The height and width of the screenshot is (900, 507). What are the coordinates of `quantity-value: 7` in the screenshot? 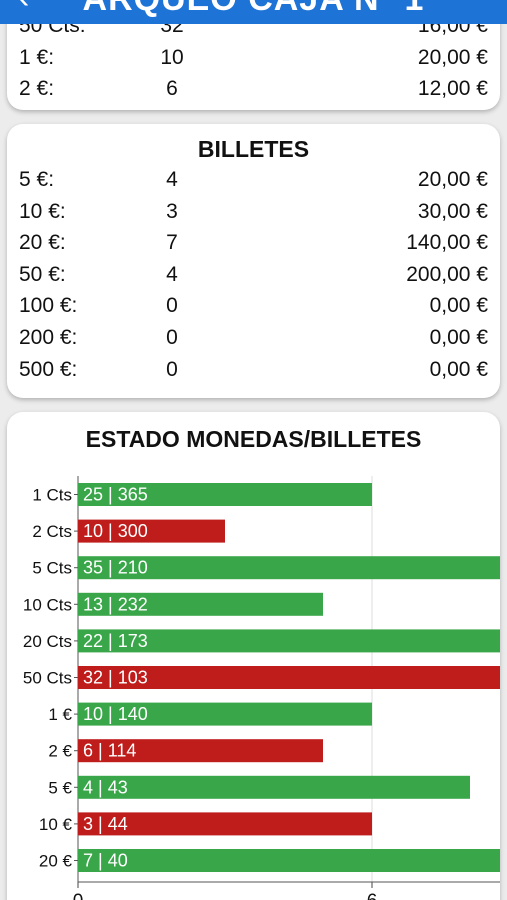 It's located at (172, 243).